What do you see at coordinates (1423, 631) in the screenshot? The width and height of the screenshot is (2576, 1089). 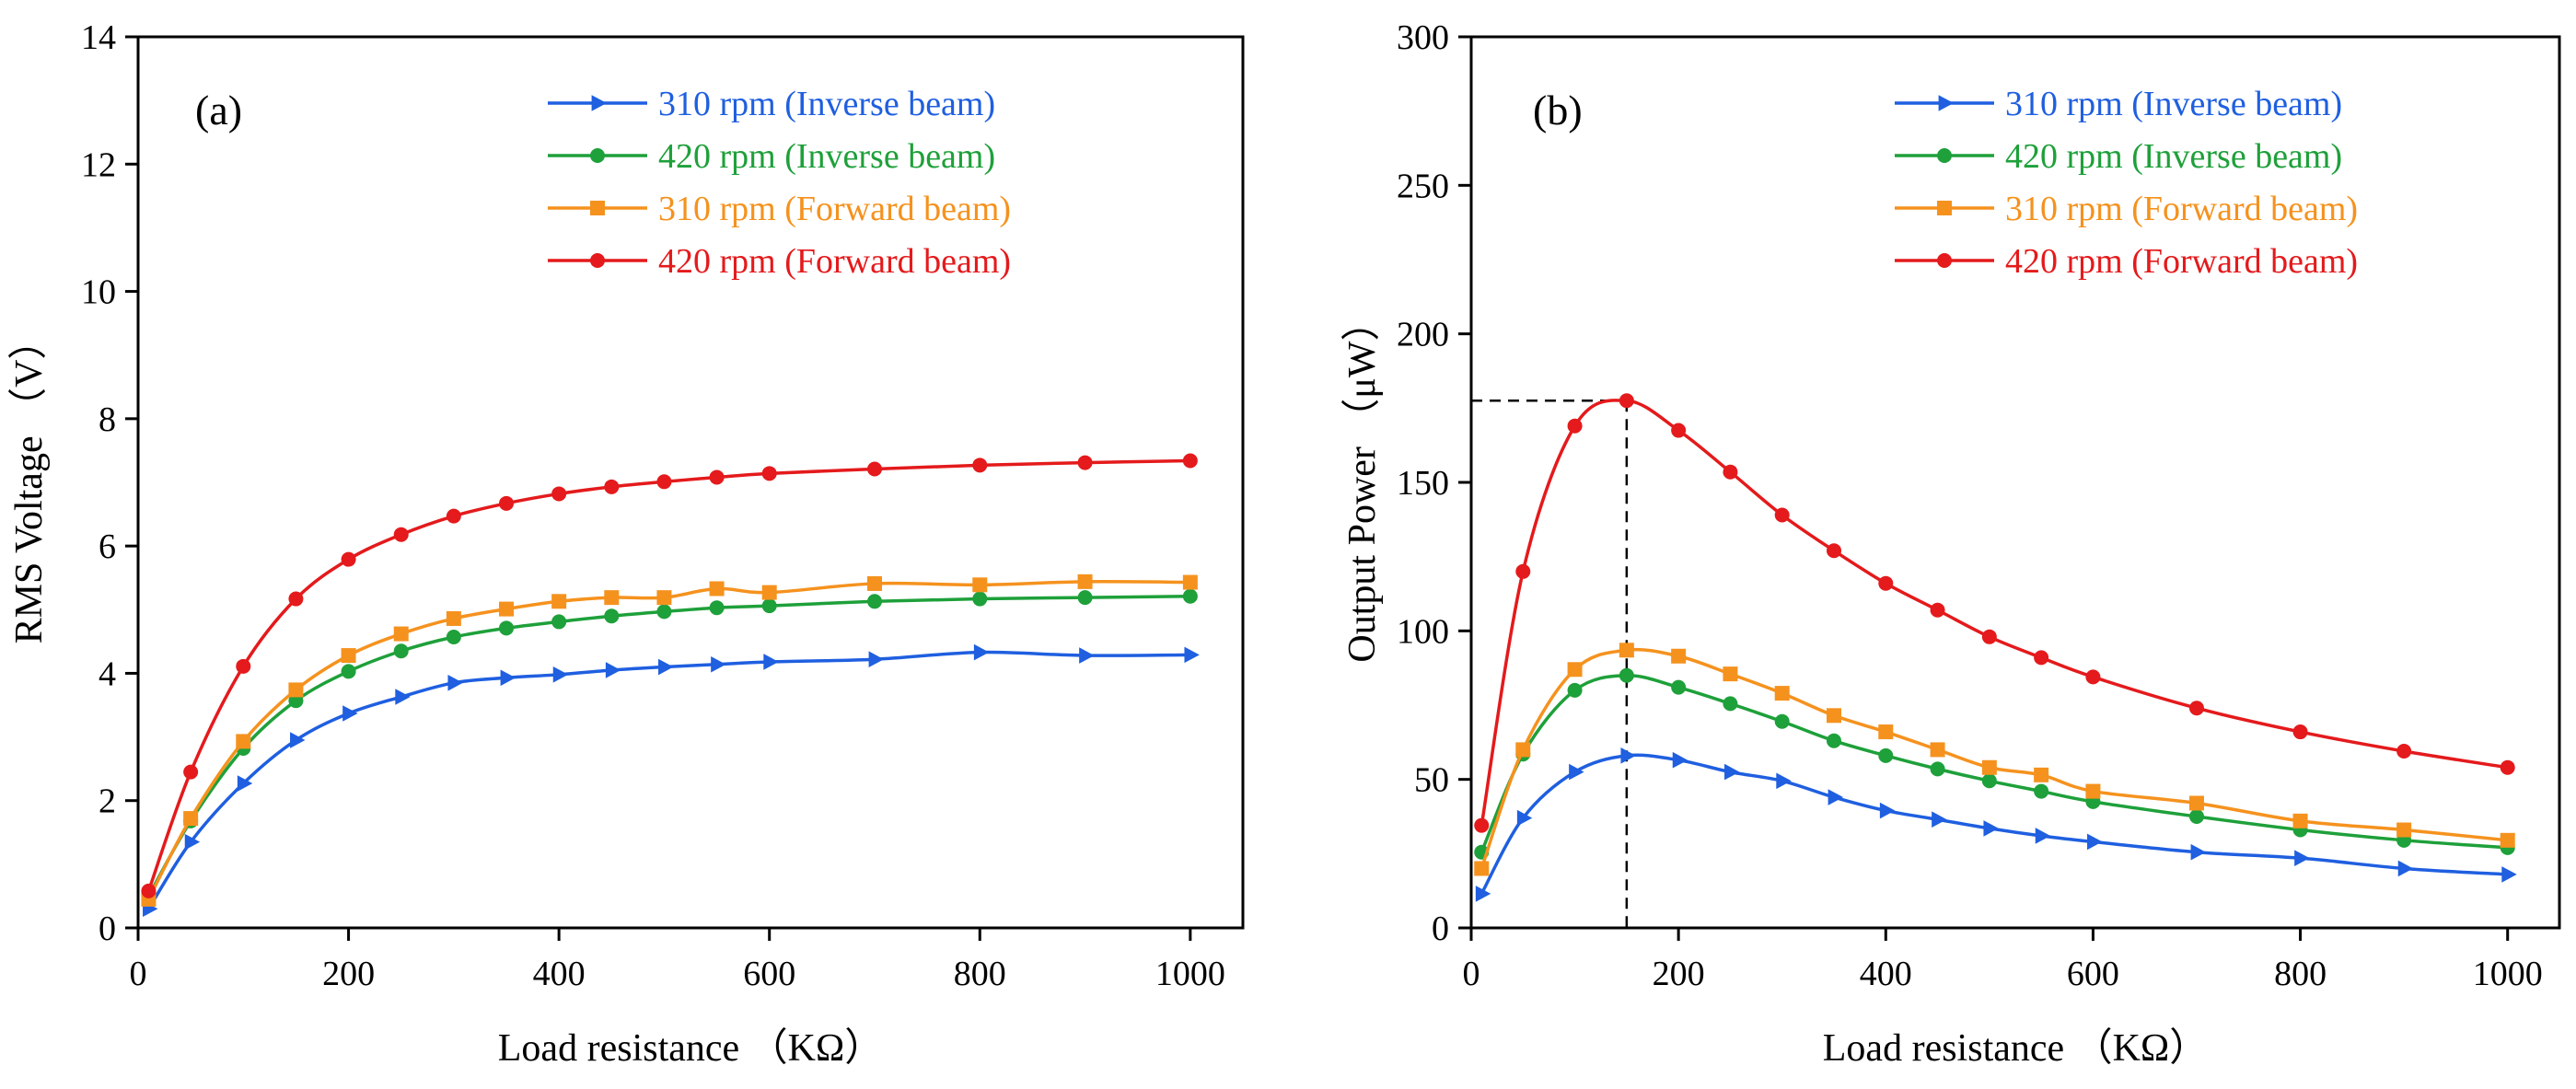 I see `y-tick-label: 100` at bounding box center [1423, 631].